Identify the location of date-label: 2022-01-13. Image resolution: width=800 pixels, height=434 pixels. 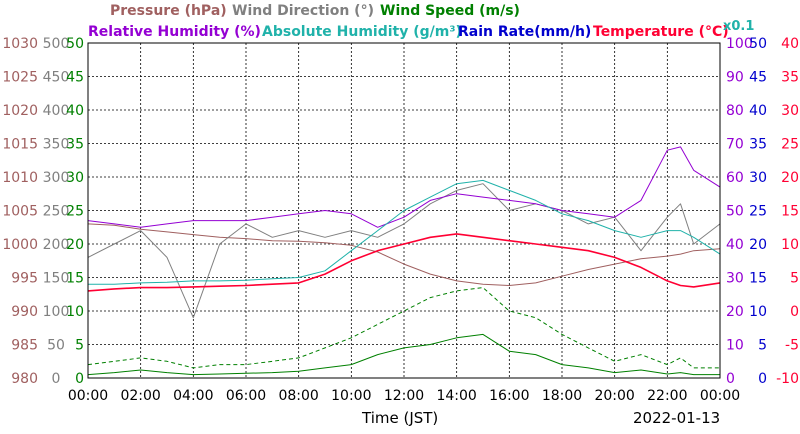
(676, 418).